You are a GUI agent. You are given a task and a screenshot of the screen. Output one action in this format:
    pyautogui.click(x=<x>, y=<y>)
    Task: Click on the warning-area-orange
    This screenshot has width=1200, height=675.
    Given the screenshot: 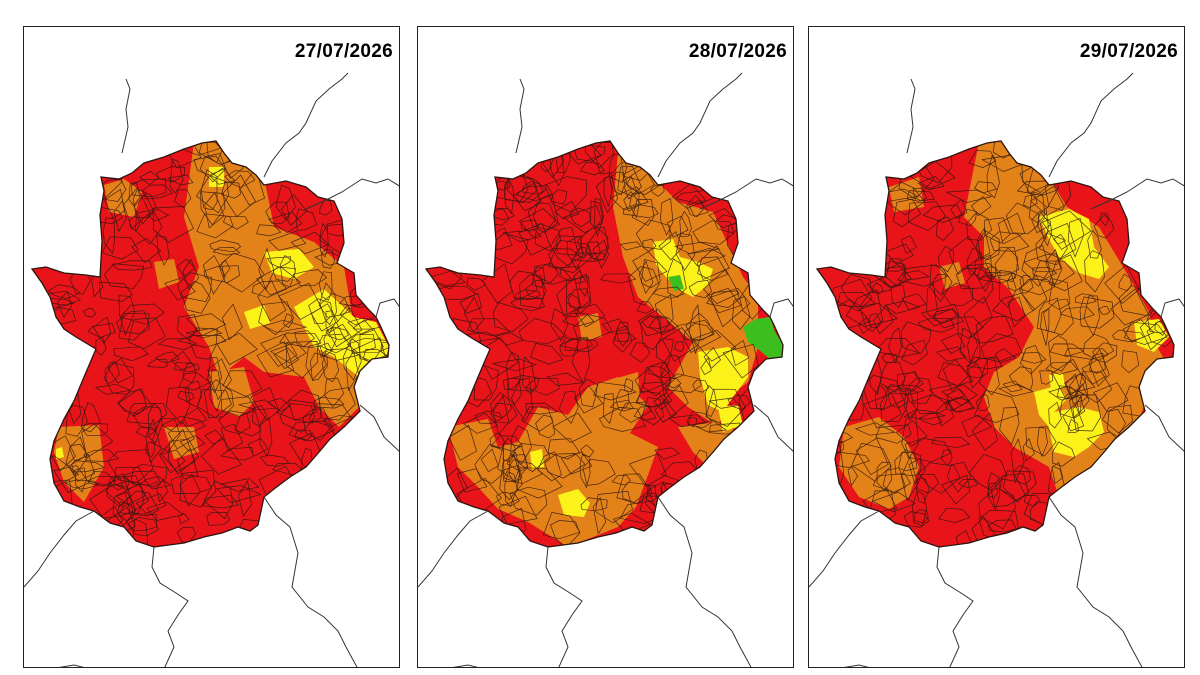 What is the action you would take?
    pyautogui.click(x=123, y=198)
    